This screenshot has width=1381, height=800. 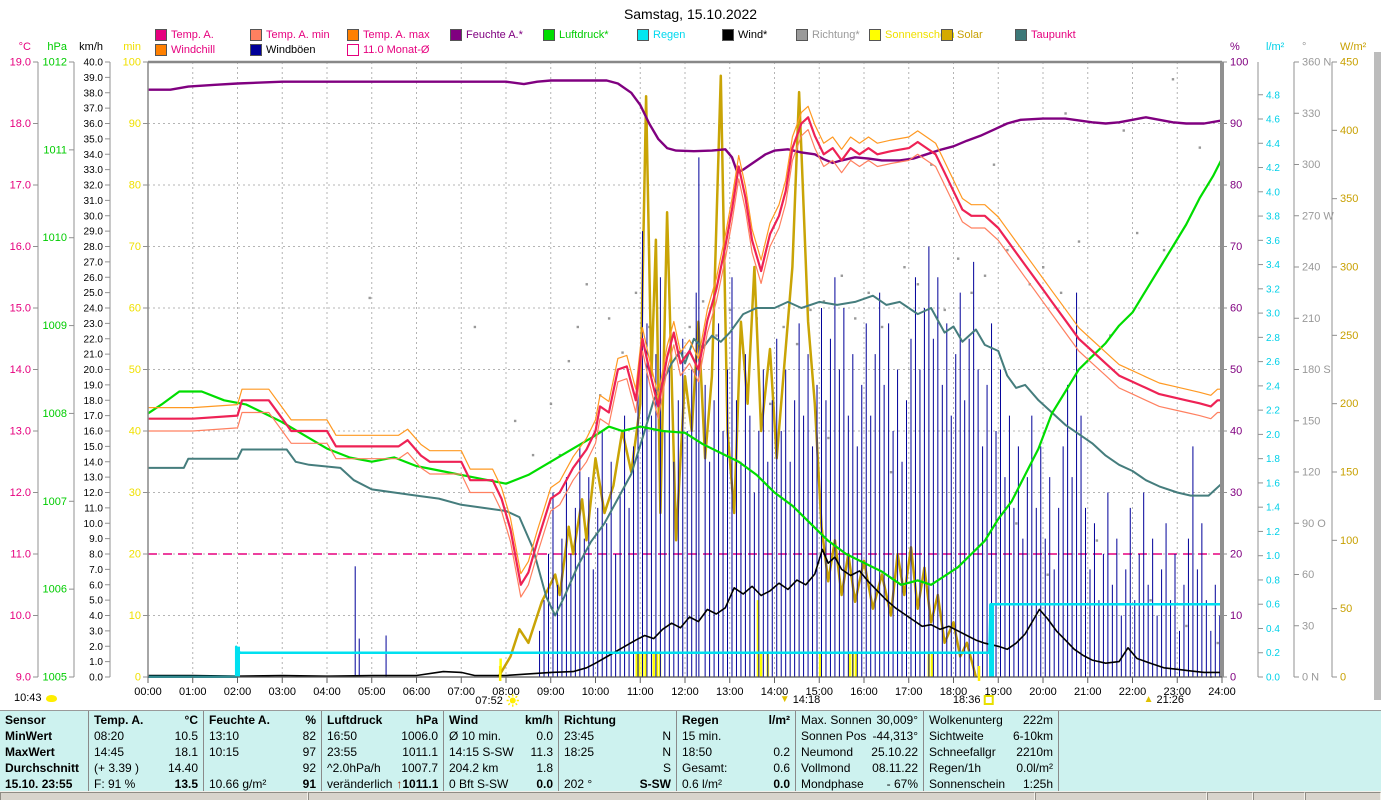 I want to click on legend-item-temp-a-max: Temp. A. max, so click(x=388, y=35).